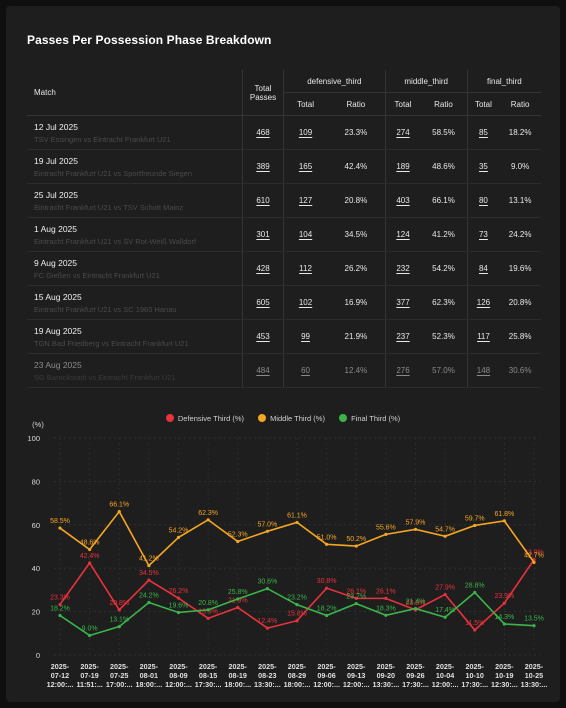 This screenshot has height=708, width=566. What do you see at coordinates (305, 268) in the screenshot?
I see `def-total-link: 112` at bounding box center [305, 268].